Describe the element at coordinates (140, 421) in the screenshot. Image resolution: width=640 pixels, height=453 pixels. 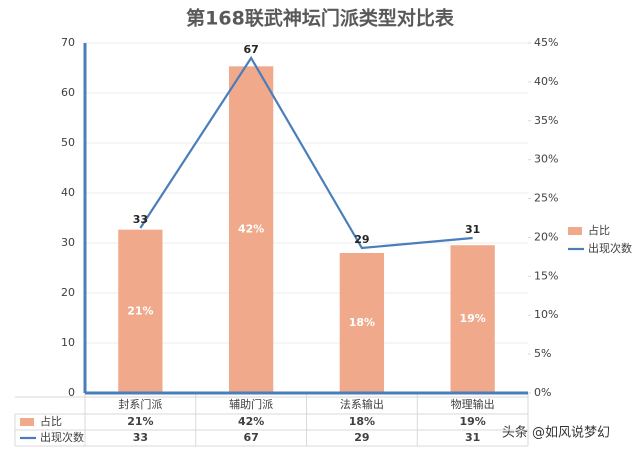
I see `table-cell: 21%` at that location.